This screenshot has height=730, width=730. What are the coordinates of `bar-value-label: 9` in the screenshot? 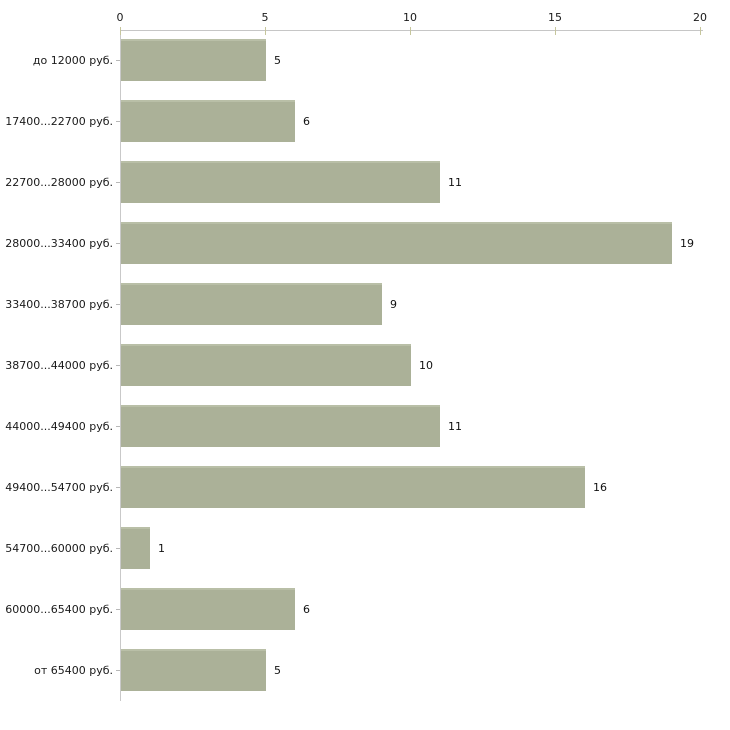 It's located at (393, 304).